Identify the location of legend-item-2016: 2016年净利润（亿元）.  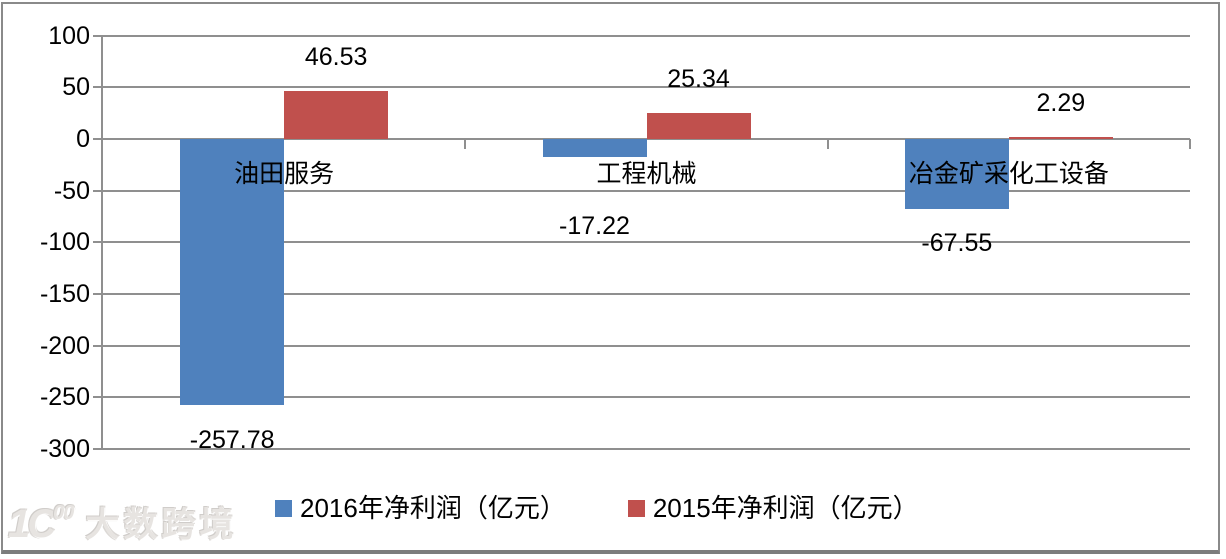
(420, 508).